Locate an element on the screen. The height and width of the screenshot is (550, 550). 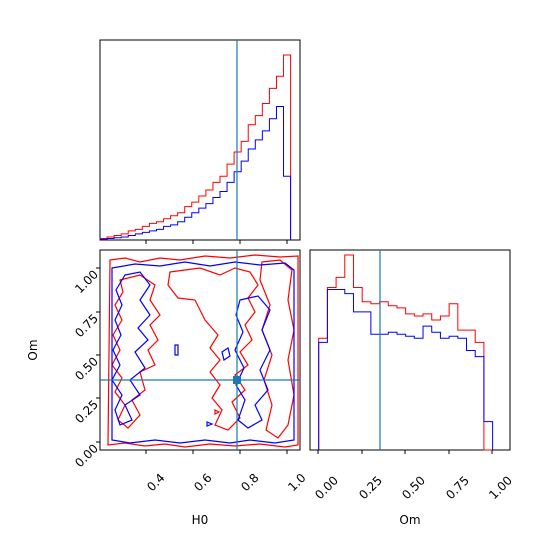
om-histogram-frame is located at coordinates (410, 350).